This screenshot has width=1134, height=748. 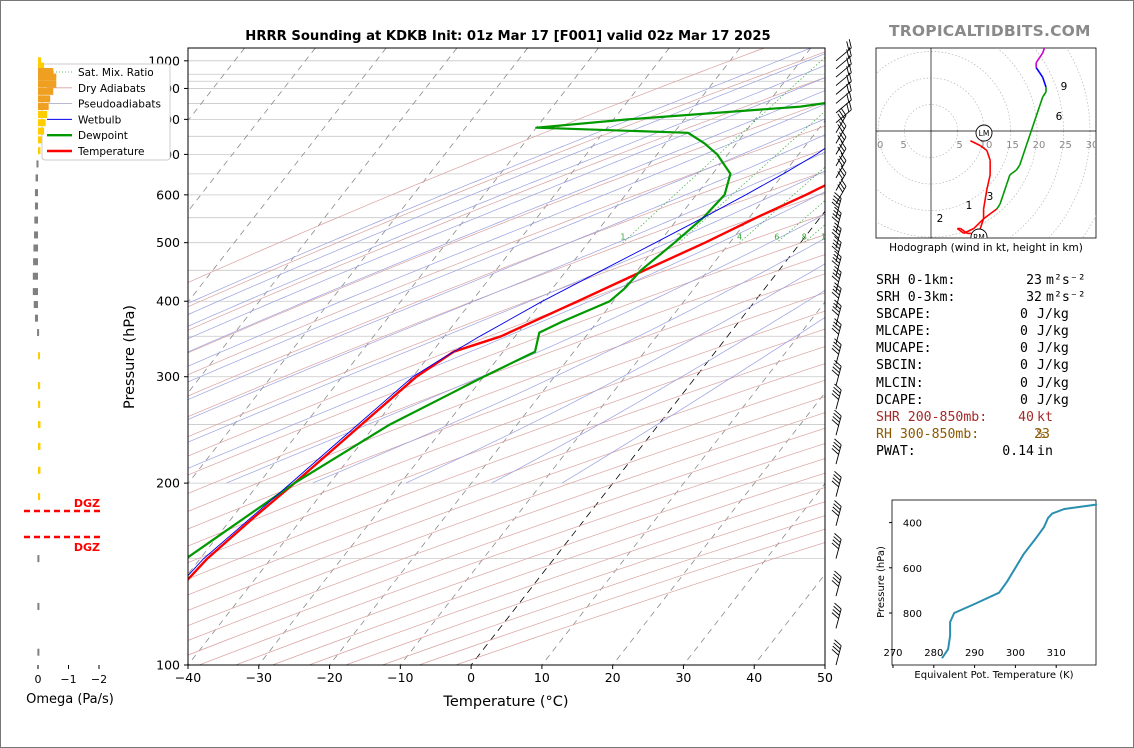 I want to click on stat-row: SBCAPE: 0 J/kg, so click(x=991, y=314).